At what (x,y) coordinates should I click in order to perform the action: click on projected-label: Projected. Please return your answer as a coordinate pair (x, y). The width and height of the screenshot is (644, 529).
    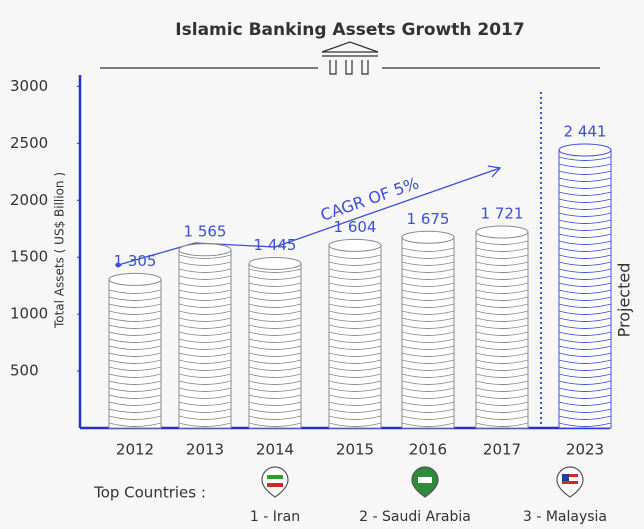
    Looking at the image, I should click on (624, 300).